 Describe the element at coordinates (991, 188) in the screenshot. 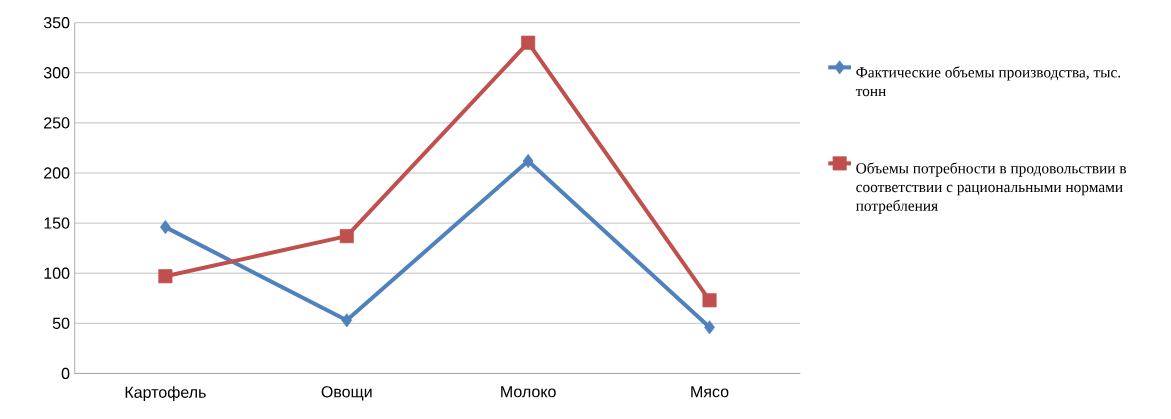

I see `legend-label: Объемы потребности в продовольствии в соответствии с рациональными нормами потребления` at that location.